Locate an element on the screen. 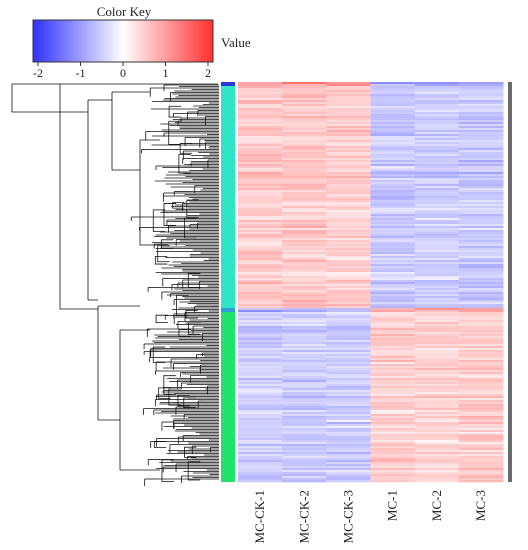 This screenshot has height=550, width=528. cluster-bar-segment is located at coordinates (228, 310).